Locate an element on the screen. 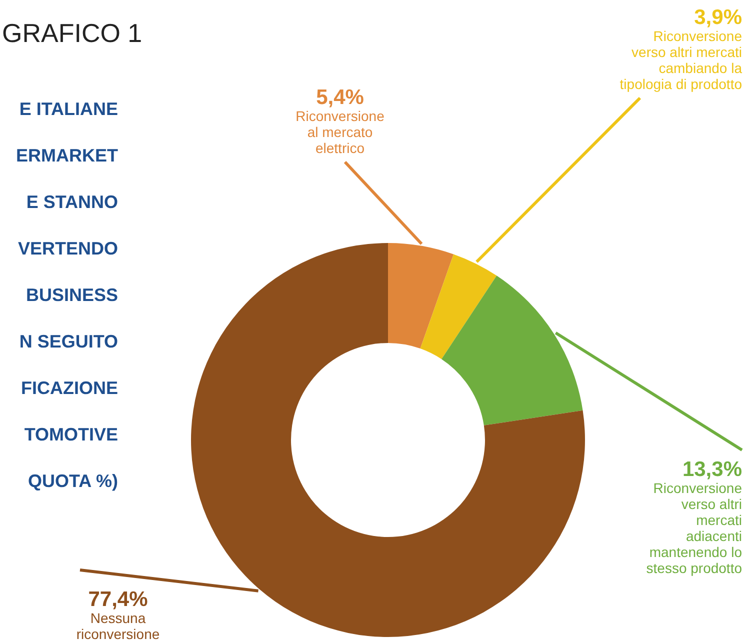 This screenshot has width=747, height=643. text: E ITALIANE ERMARKET E STANNO VERTENDO BUSINESS N SEGUITO FICAZIONE TOMOTIVE QUOTA %) is located at coordinates (67, 295).